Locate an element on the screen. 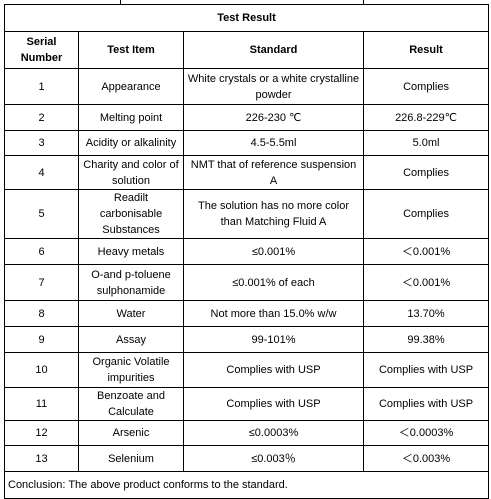 The height and width of the screenshot is (499, 491). data-row: 8 Water Not more than 15.0% w/w 13.70% is located at coordinates (247, 313).